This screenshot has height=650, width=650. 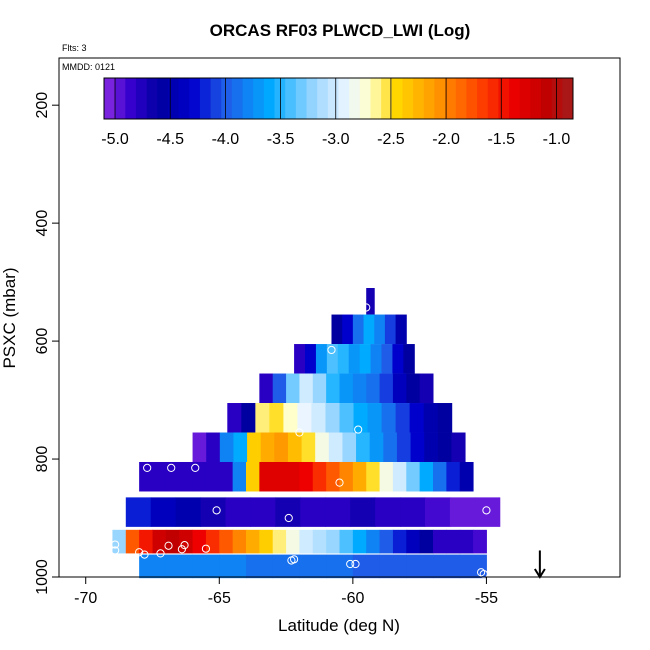 I want to click on y-axis-label: PSXC (mbar), so click(x=9, y=317).